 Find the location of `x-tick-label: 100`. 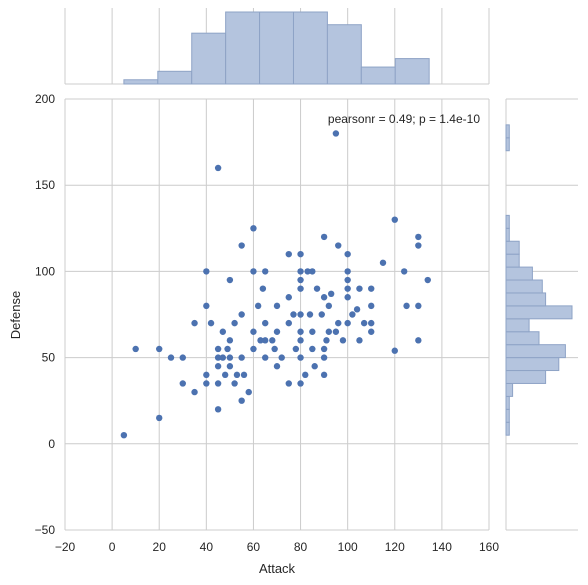

x-tick-label: 100 is located at coordinates (348, 547).